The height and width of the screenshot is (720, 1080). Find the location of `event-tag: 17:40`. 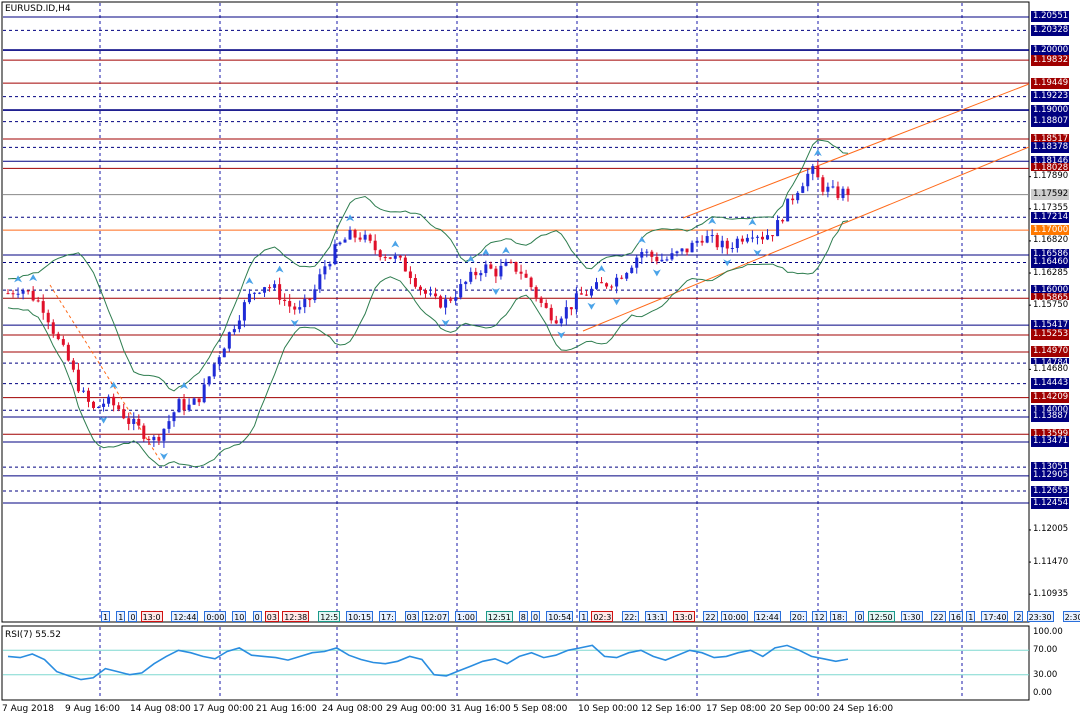

event-tag: 17:40 is located at coordinates (995, 616).